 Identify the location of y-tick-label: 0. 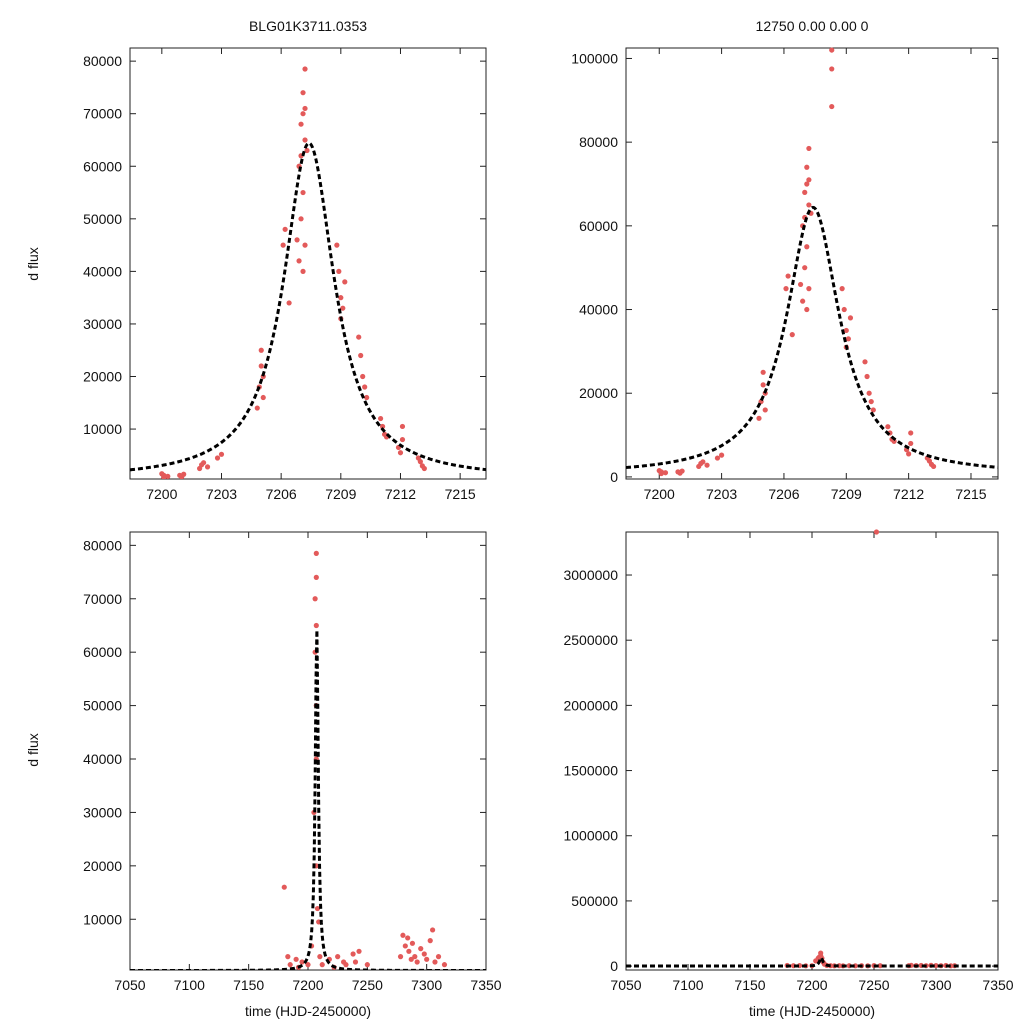
(614, 966).